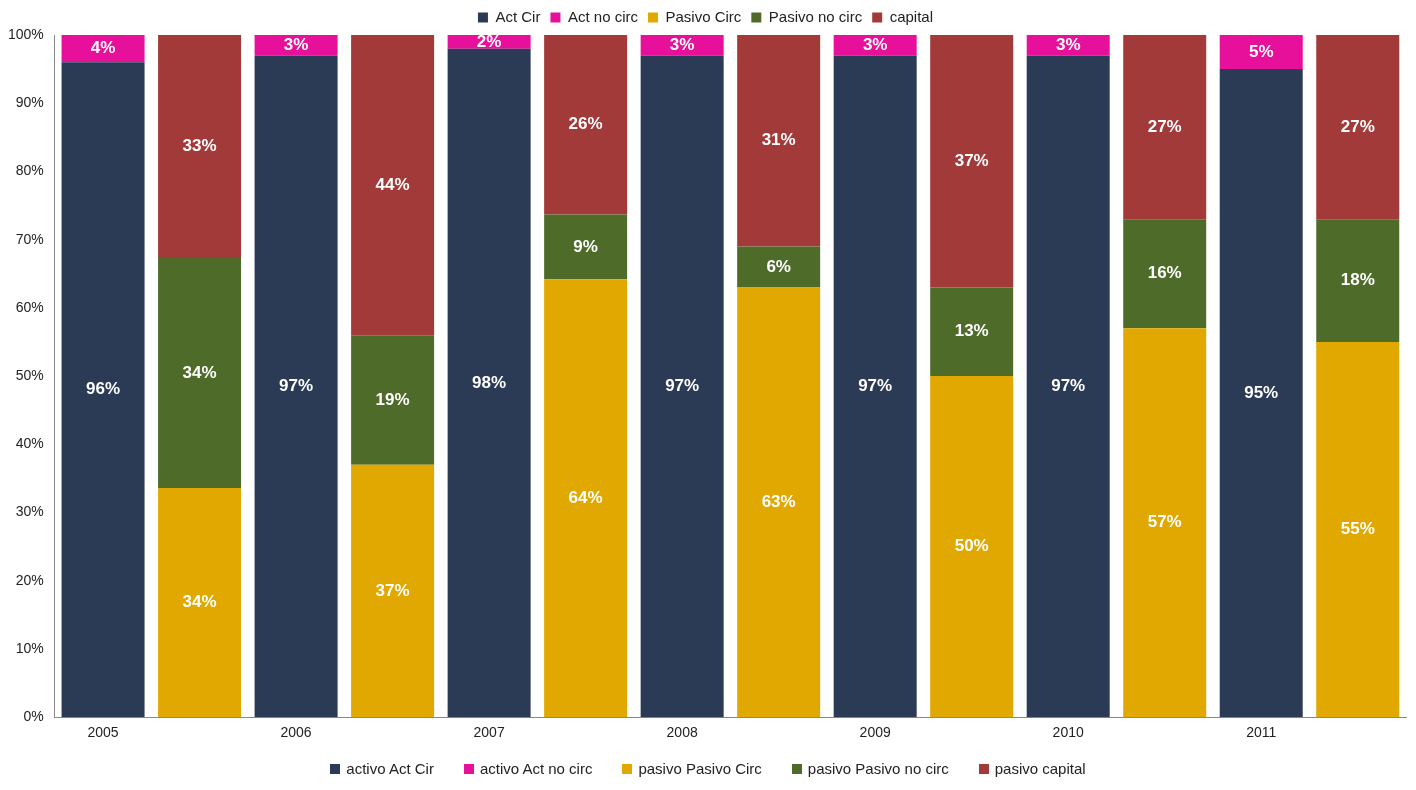 Image resolution: width=1416 pixels, height=790 pixels. Describe the element at coordinates (1040, 768) in the screenshot. I see `text: pasivo capital` at that location.